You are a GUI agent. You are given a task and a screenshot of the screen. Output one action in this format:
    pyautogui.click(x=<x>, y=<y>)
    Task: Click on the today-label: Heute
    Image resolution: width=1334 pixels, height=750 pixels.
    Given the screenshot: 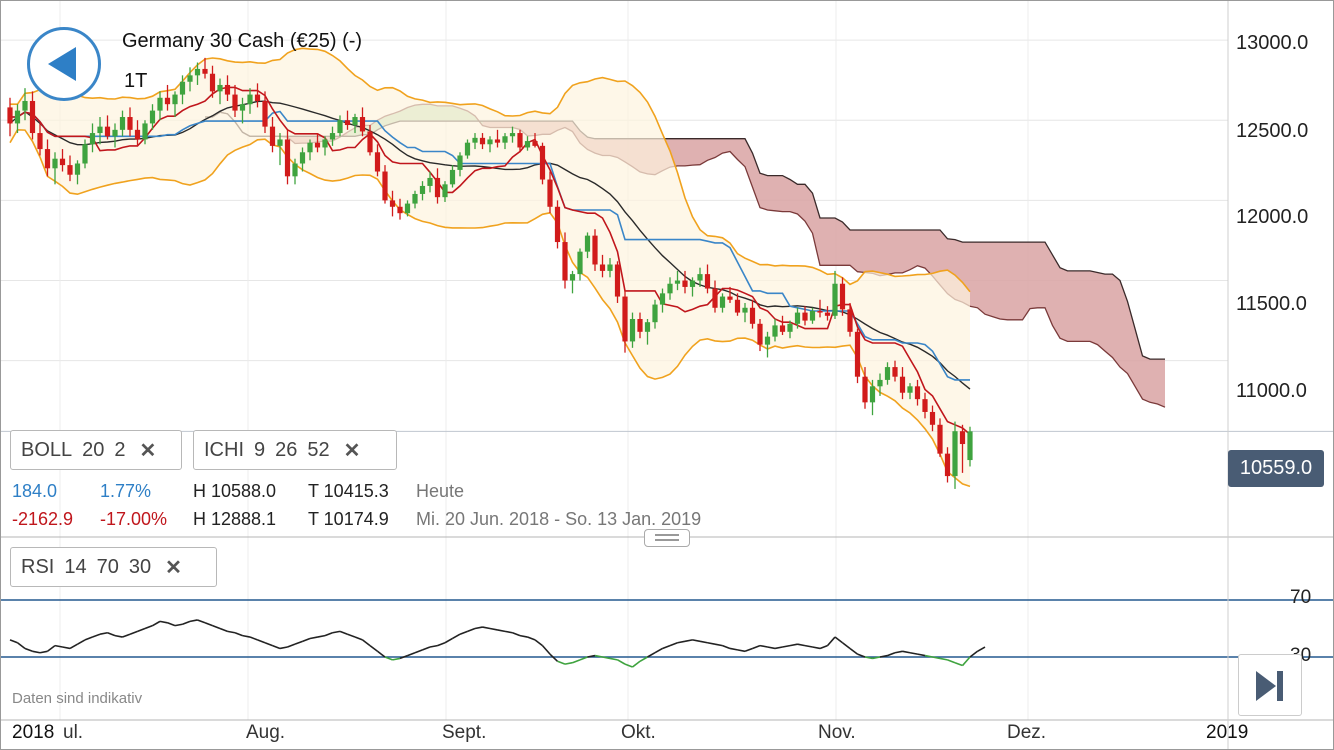 What is the action you would take?
    pyautogui.click(x=440, y=491)
    